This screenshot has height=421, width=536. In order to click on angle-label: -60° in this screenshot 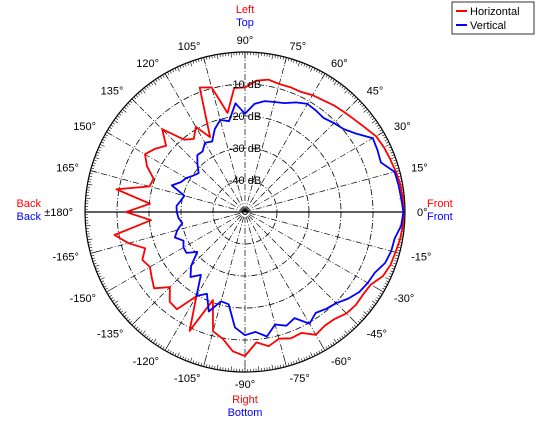, I will do `click(341, 362)`.